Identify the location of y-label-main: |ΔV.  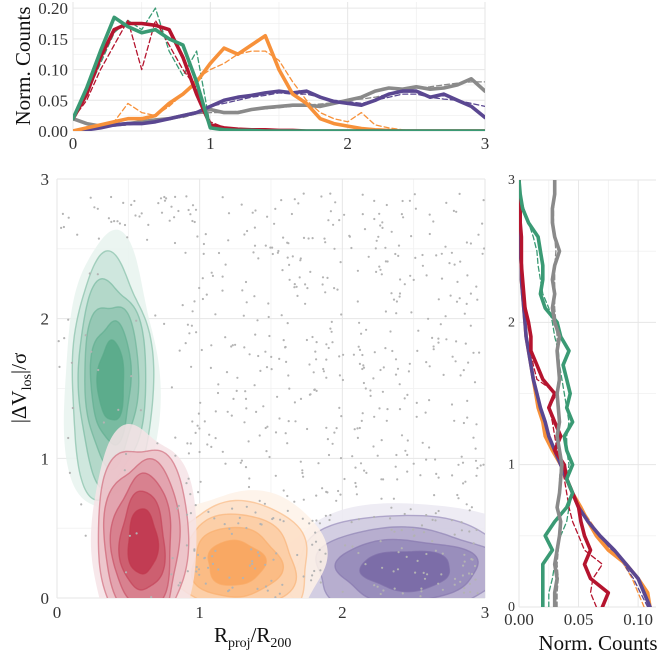
(19, 406).